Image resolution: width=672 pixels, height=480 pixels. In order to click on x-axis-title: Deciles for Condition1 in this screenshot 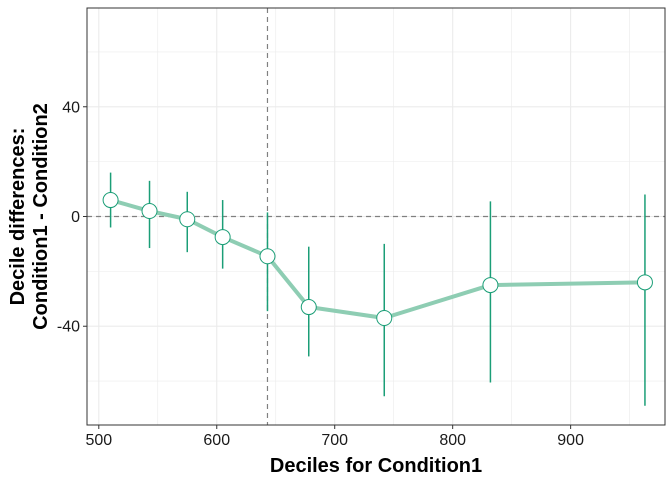, I will do `click(376, 466)`.